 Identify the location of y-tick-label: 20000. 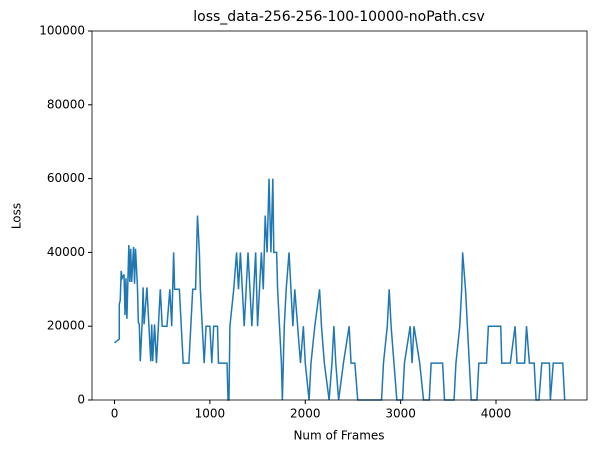
(66, 326).